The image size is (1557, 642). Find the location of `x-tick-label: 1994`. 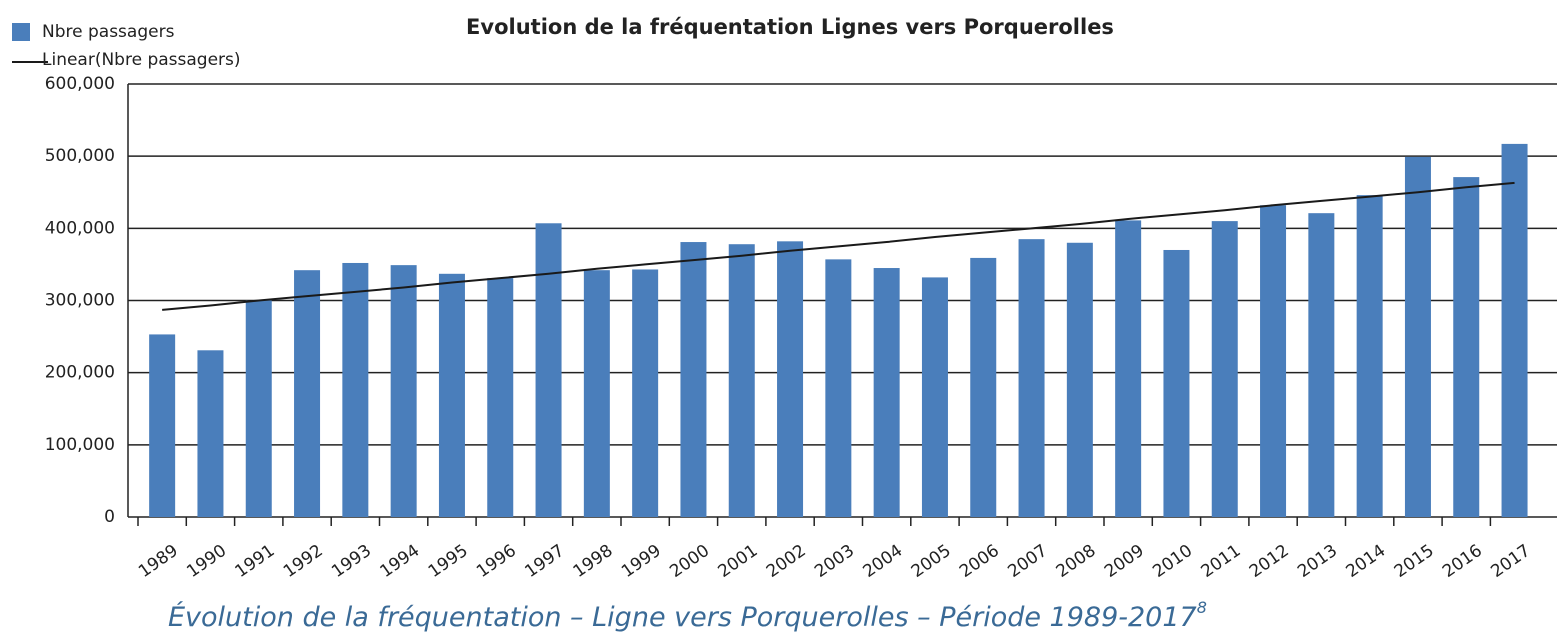

x-tick-label: 1994 is located at coordinates (399, 561).